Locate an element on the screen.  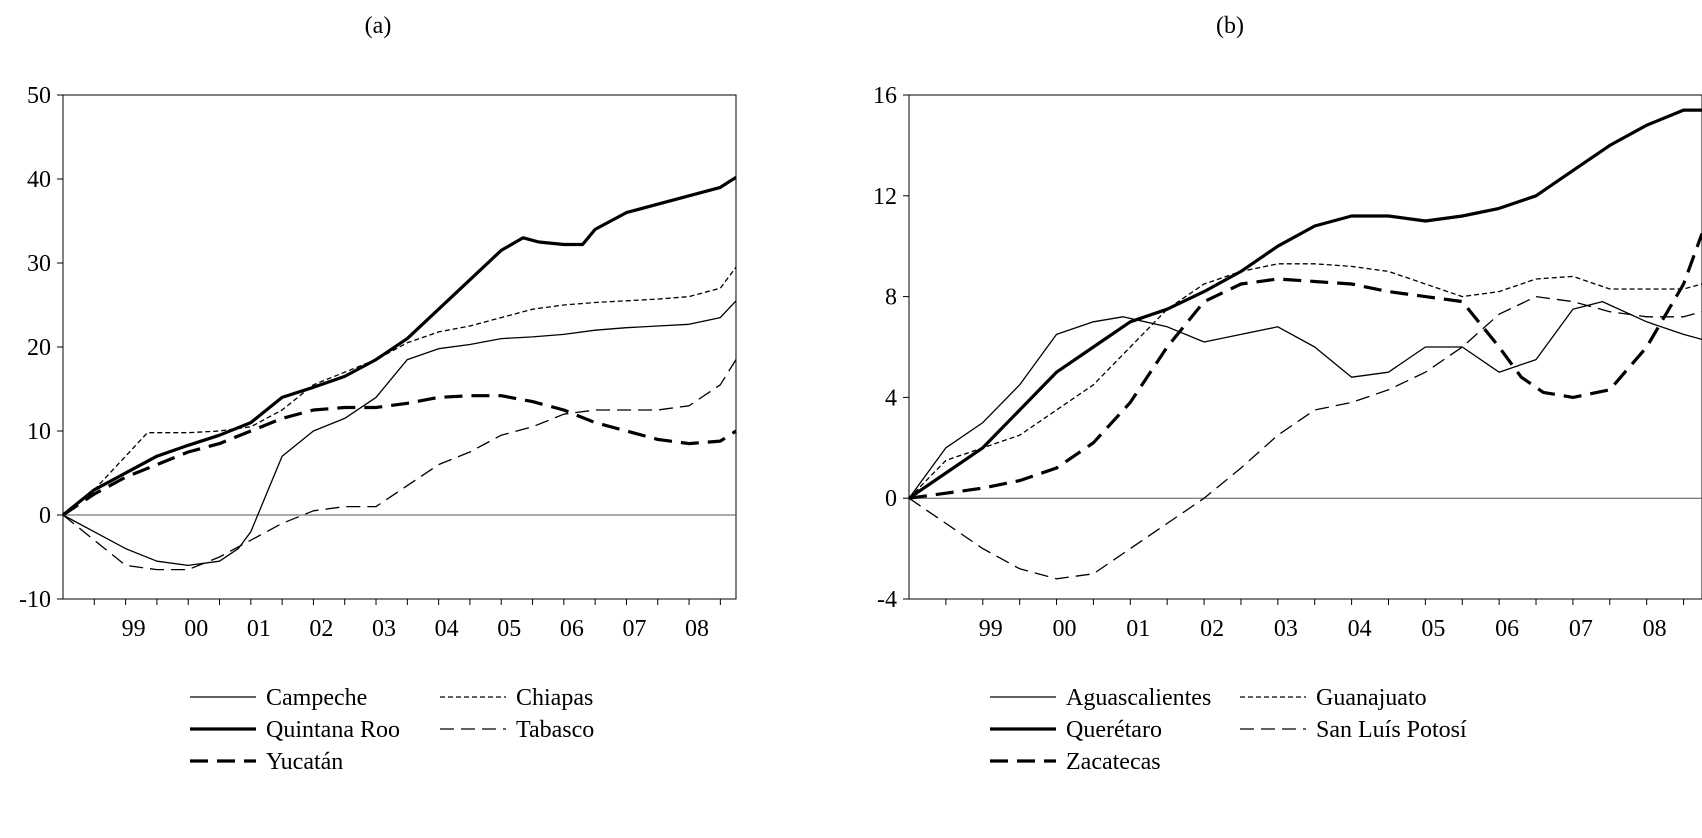
chart-title: (a) is located at coordinates (378, 26).